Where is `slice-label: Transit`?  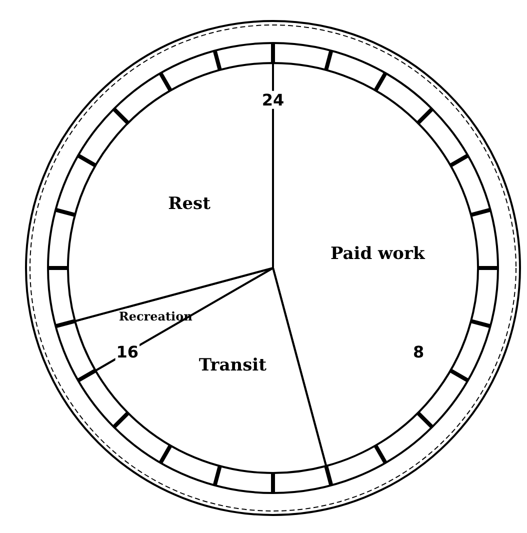
slice-label: Transit is located at coordinates (232, 365).